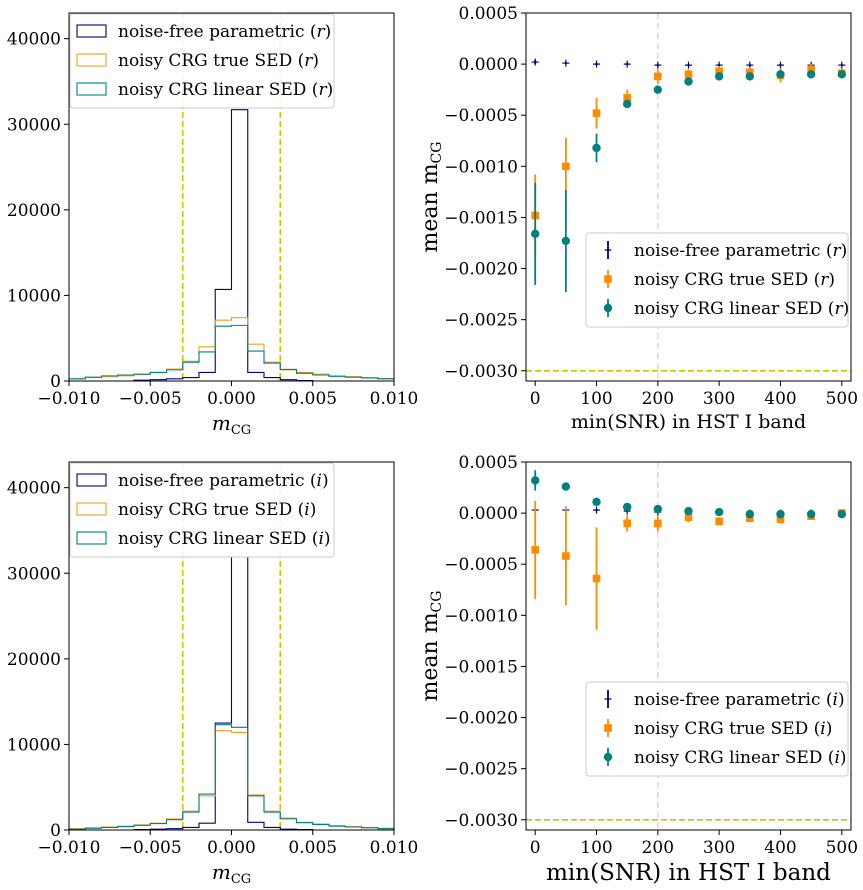 The image size is (863, 890). What do you see at coordinates (34, 296) in the screenshot?
I see `y-tick-label: 10000` at bounding box center [34, 296].